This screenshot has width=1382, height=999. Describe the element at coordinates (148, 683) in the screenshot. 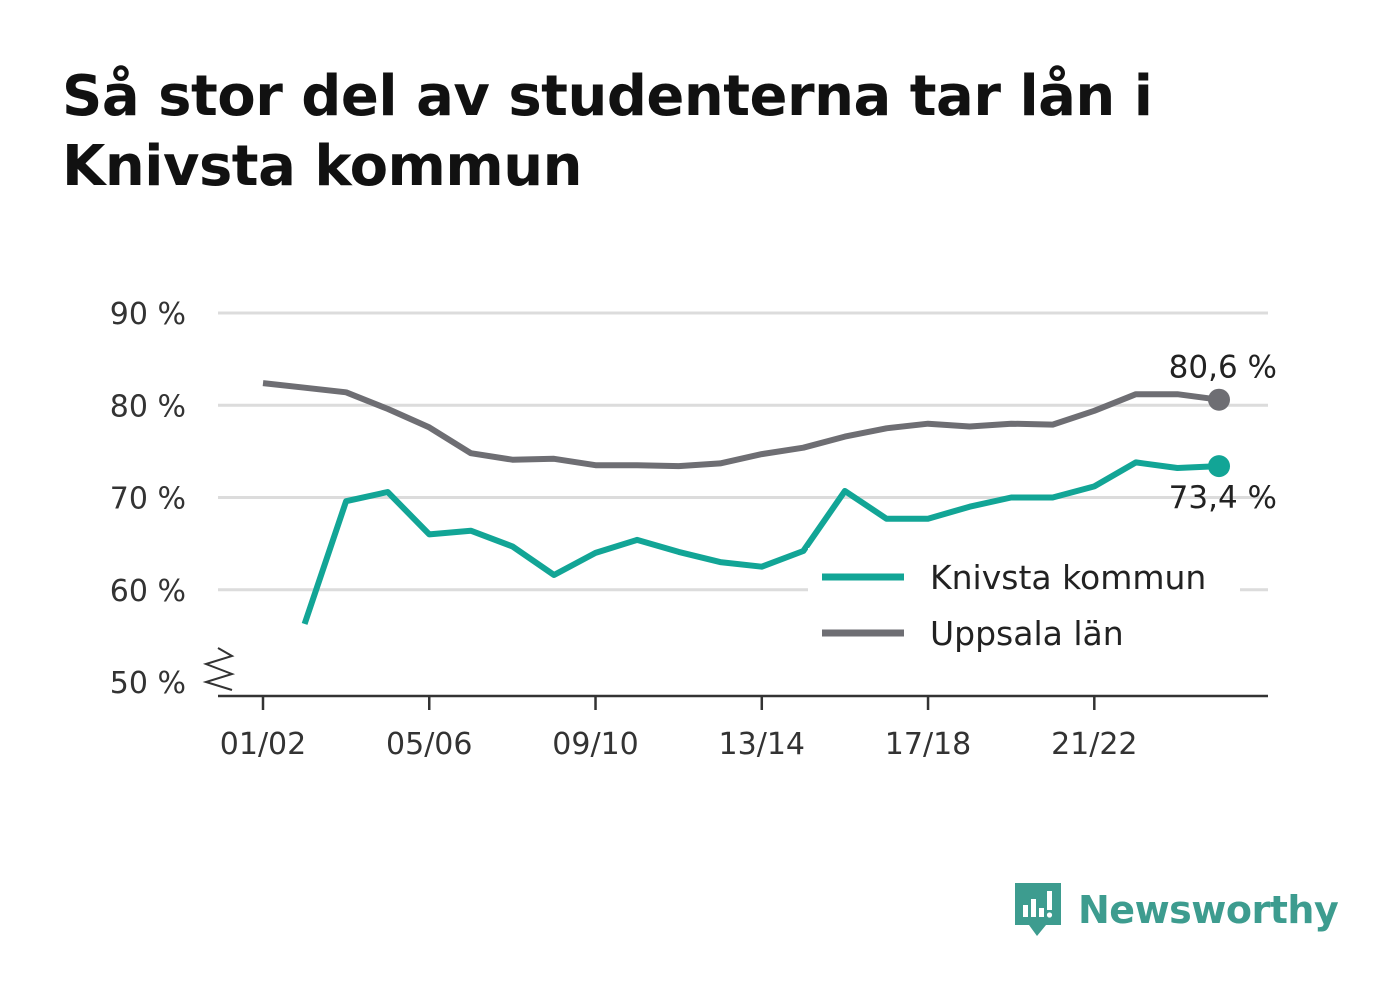

I see `y-tick-label: 50 %` at that location.